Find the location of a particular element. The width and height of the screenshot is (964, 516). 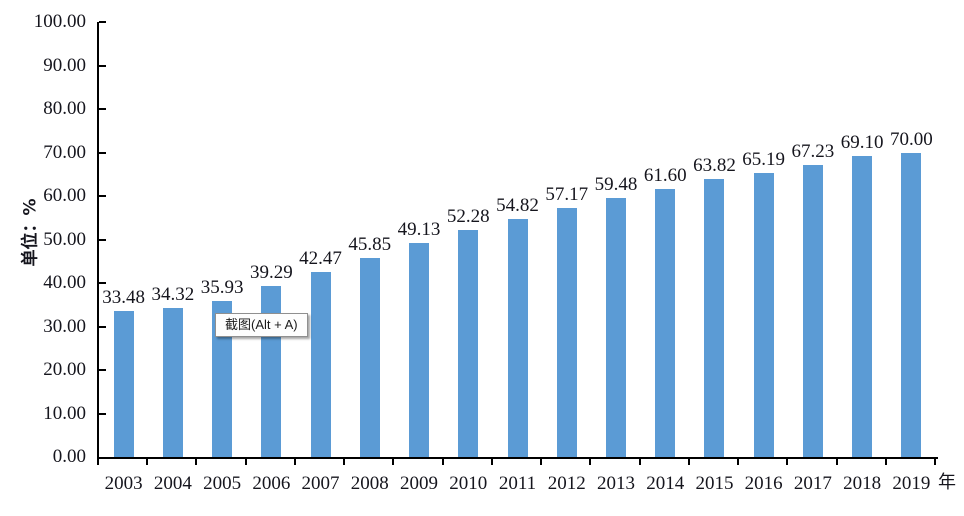

y-axis-line is located at coordinates (98, 240).